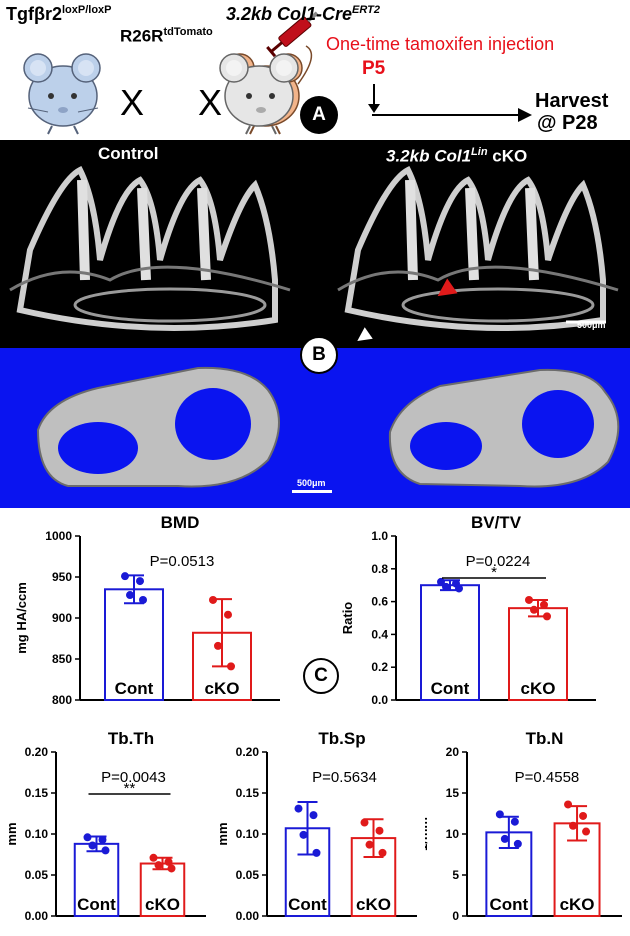 This screenshot has width=630, height=936. I want to click on bmd-ylabel: mg HA/ccm, so click(21, 618).